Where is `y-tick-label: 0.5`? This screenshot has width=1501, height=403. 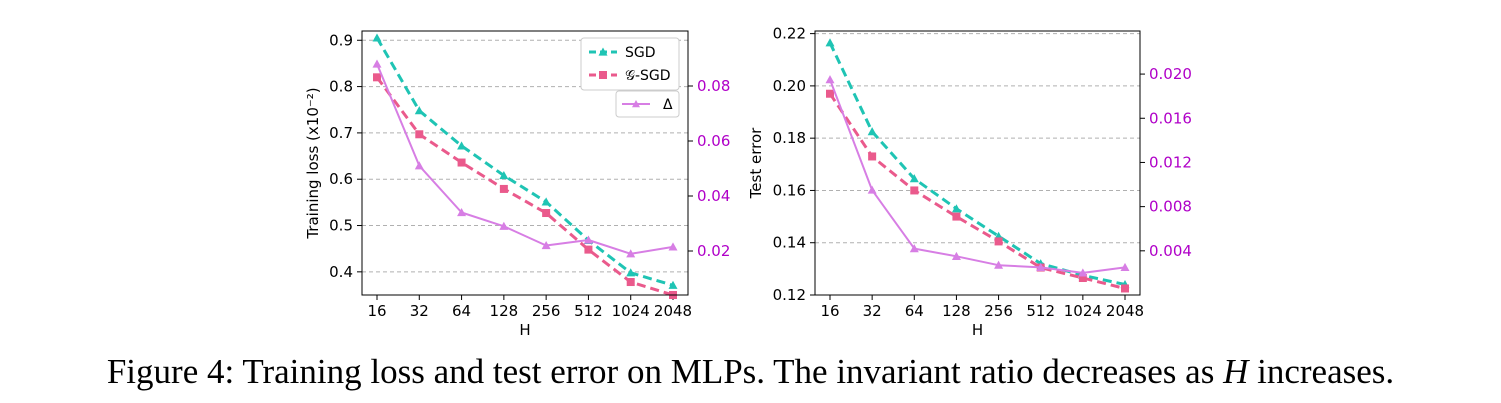 y-tick-label: 0.5 is located at coordinates (341, 226).